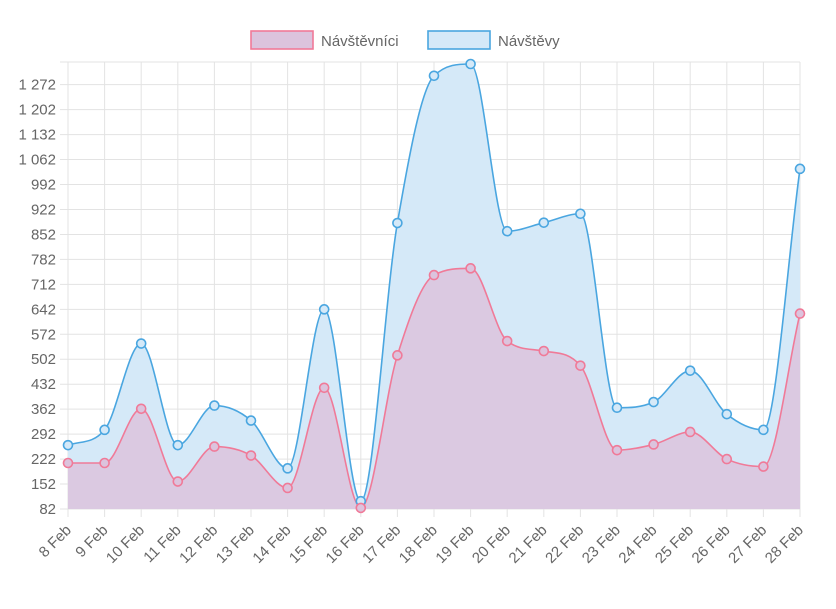 This screenshot has height=609, width=836. I want to click on x-tick-label: 12 Feb, so click(198, 544).